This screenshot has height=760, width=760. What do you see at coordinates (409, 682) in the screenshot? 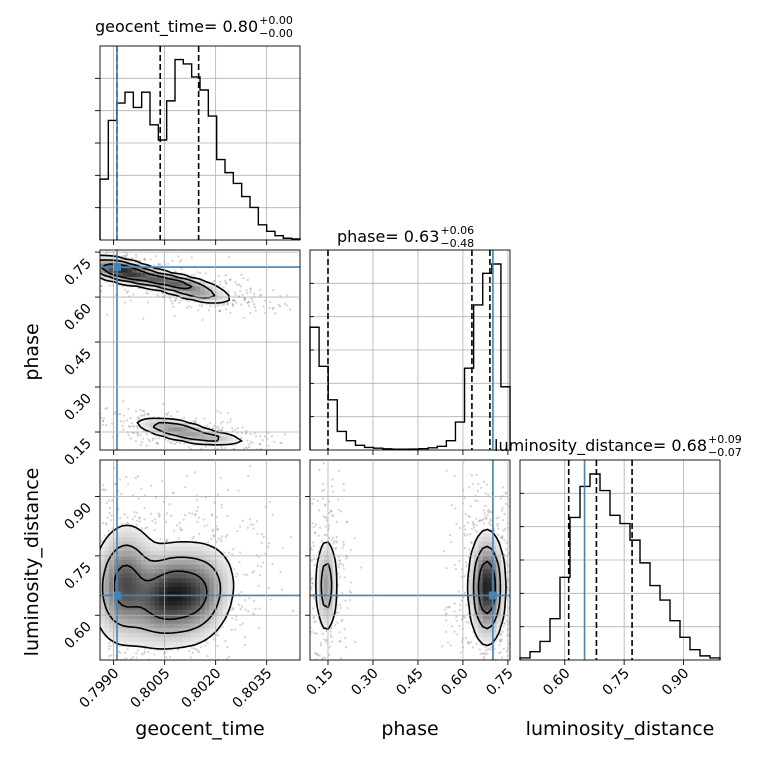
I see `tick-label-x: 0.45` at bounding box center [409, 682].